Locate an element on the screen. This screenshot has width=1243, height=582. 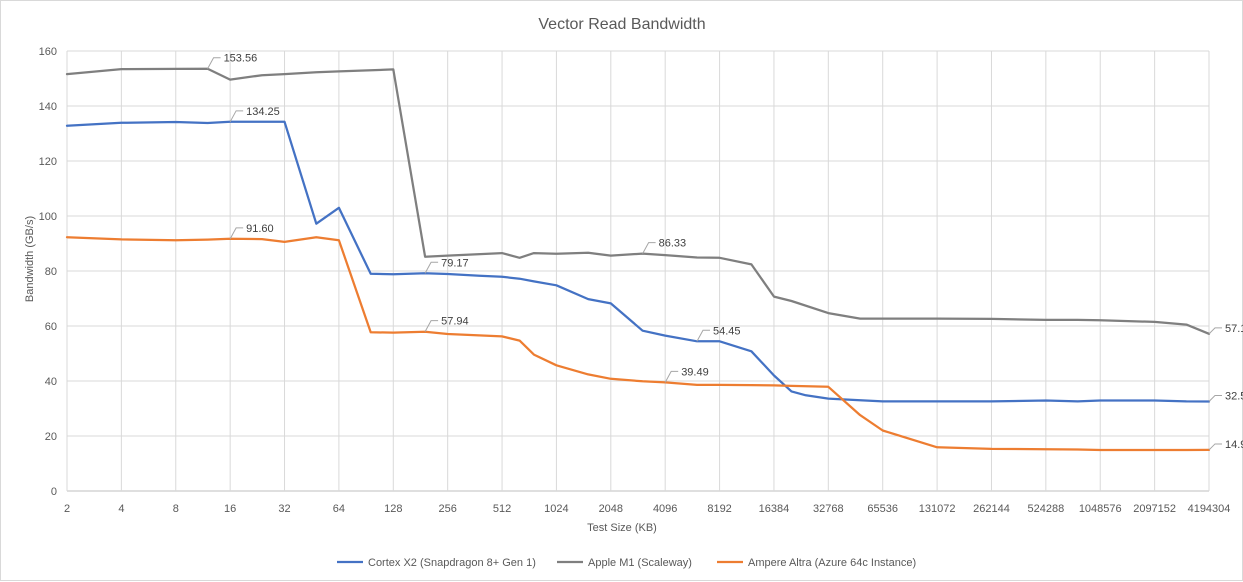
x-tick-label: 128 is located at coordinates (393, 509).